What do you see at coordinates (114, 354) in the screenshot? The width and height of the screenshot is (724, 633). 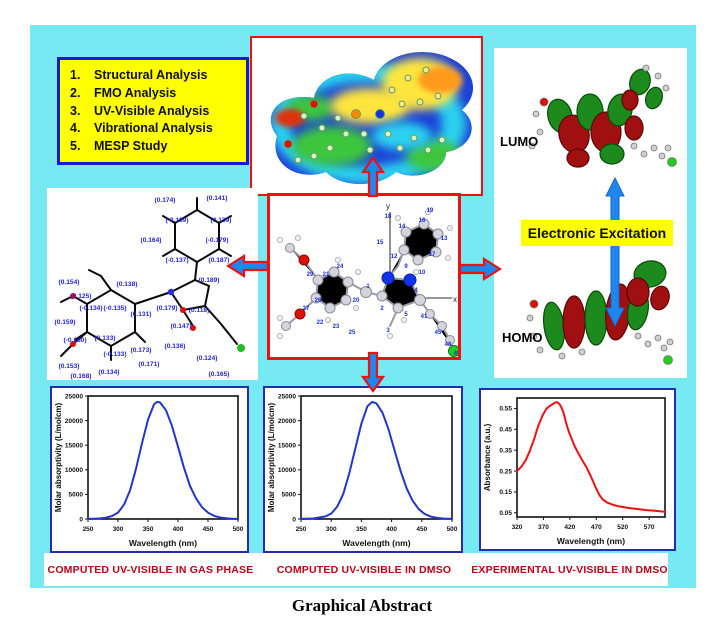 I see `svg-text: (-0.133)` at bounding box center [114, 354].